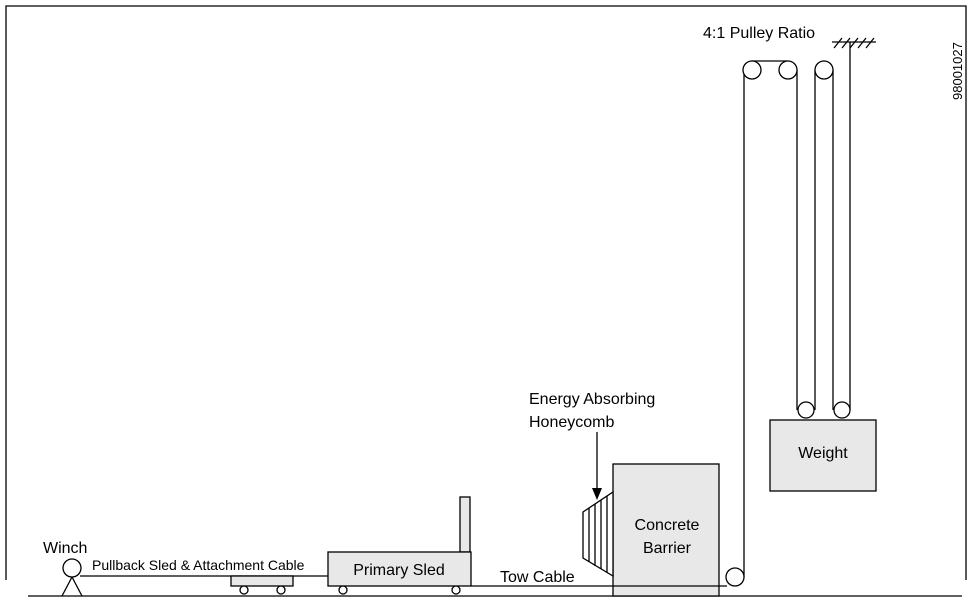 Image resolution: width=969 pixels, height=606 pixels. What do you see at coordinates (592, 399) in the screenshot?
I see `honeycomb-label: Energy Absorbing` at bounding box center [592, 399].